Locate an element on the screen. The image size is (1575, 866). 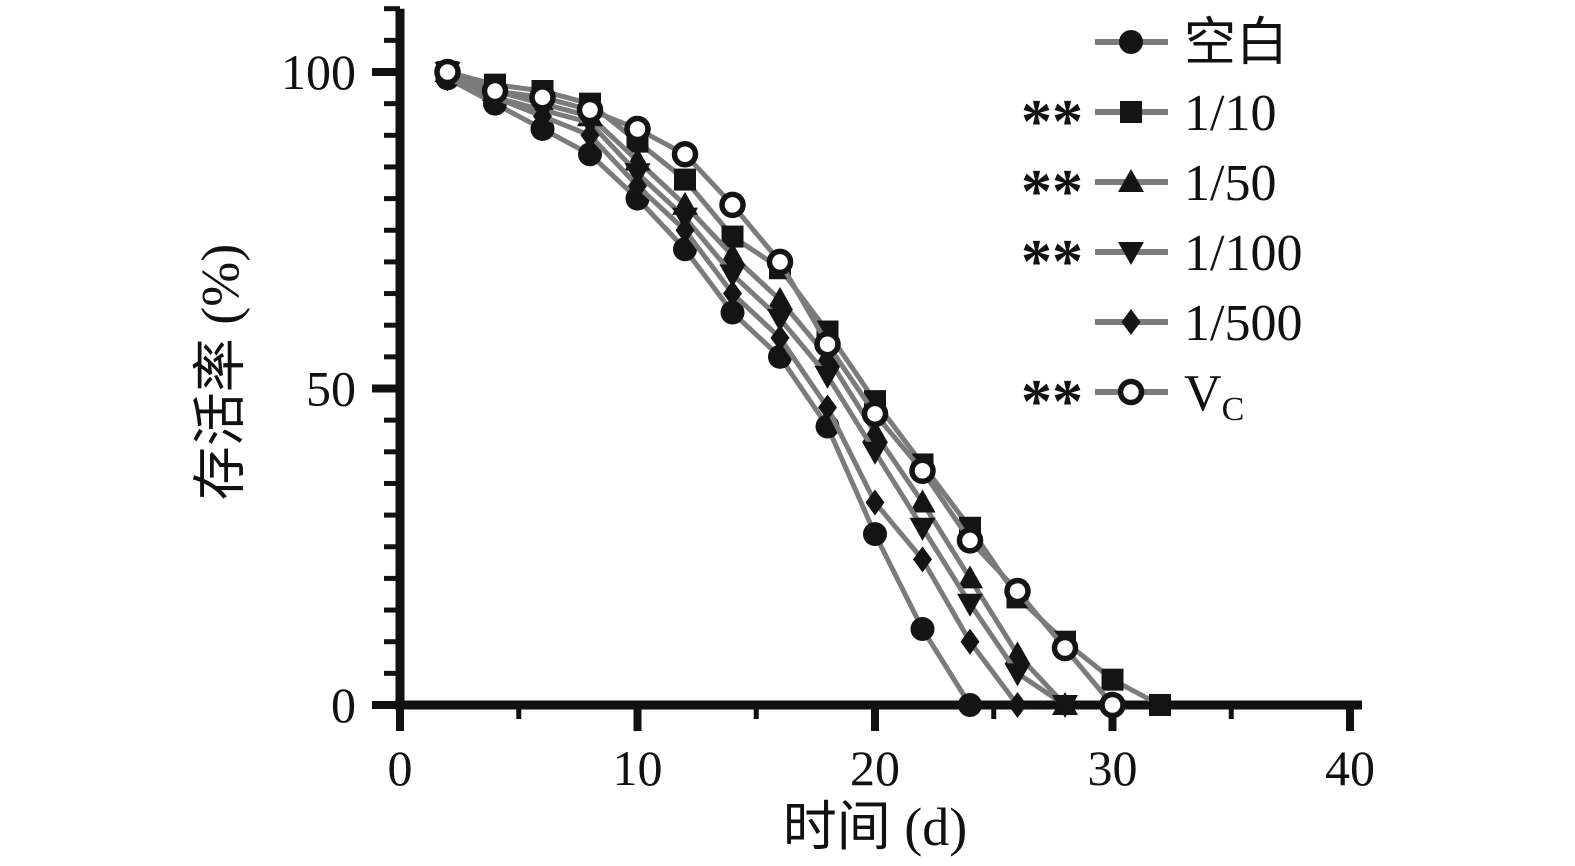
x-tick-label: 30 is located at coordinates (1113, 768).